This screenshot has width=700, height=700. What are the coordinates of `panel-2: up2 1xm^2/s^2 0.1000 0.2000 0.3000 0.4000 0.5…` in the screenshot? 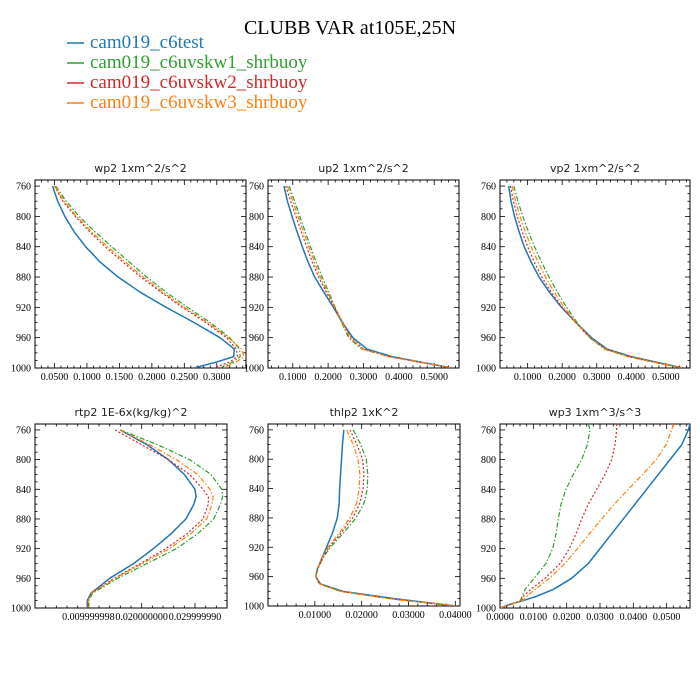 It's located at (352, 272).